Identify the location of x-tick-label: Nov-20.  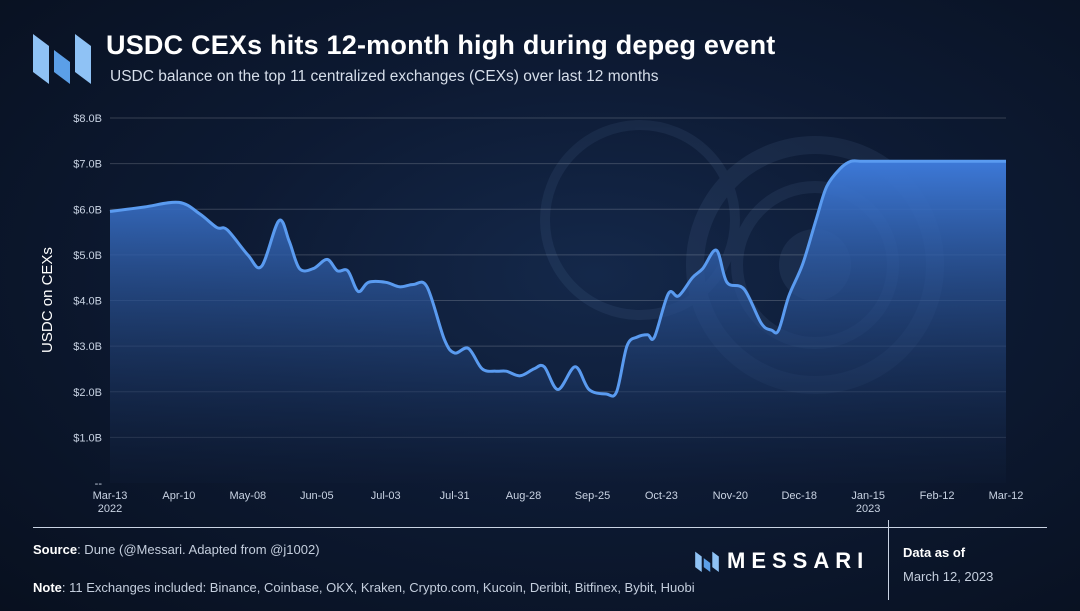
(730, 496).